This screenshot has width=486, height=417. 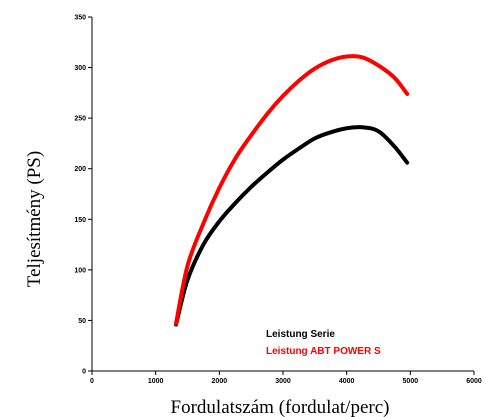 What do you see at coordinates (283, 381) in the screenshot?
I see `x-tick-label: 3000` at bounding box center [283, 381].